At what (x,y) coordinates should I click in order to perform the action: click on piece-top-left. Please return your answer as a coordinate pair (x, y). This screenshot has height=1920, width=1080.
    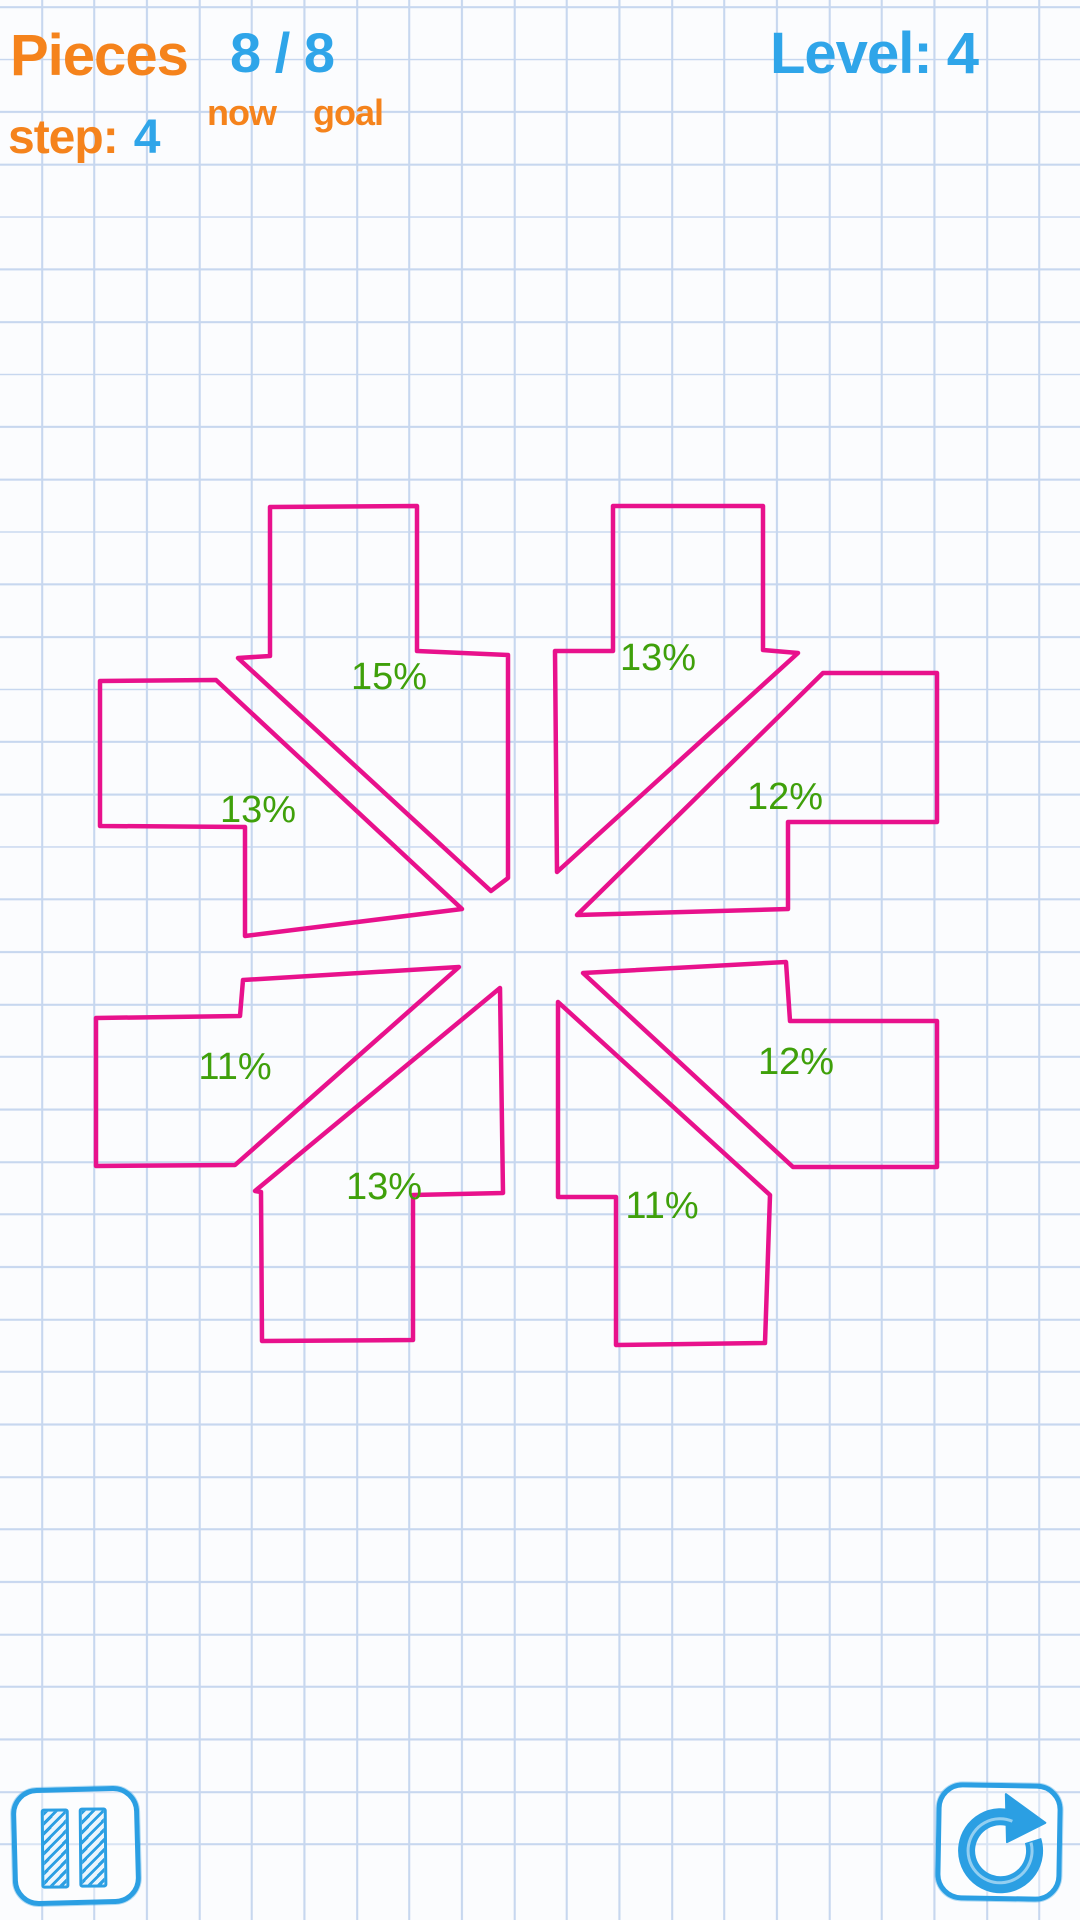
    Looking at the image, I should click on (373, 698).